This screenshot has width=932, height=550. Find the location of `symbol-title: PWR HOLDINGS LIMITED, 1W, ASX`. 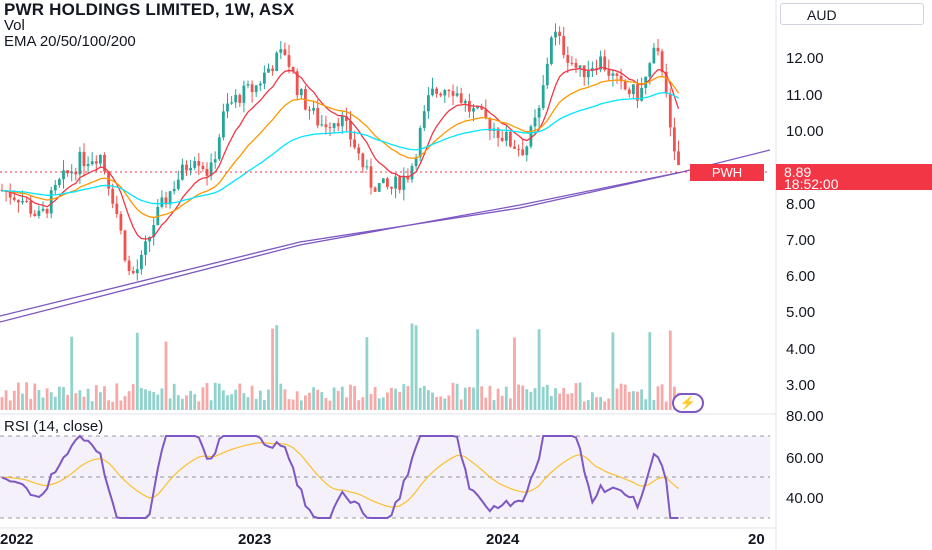

symbol-title: PWR HOLDINGS LIMITED, 1W, ASX is located at coordinates (149, 9).